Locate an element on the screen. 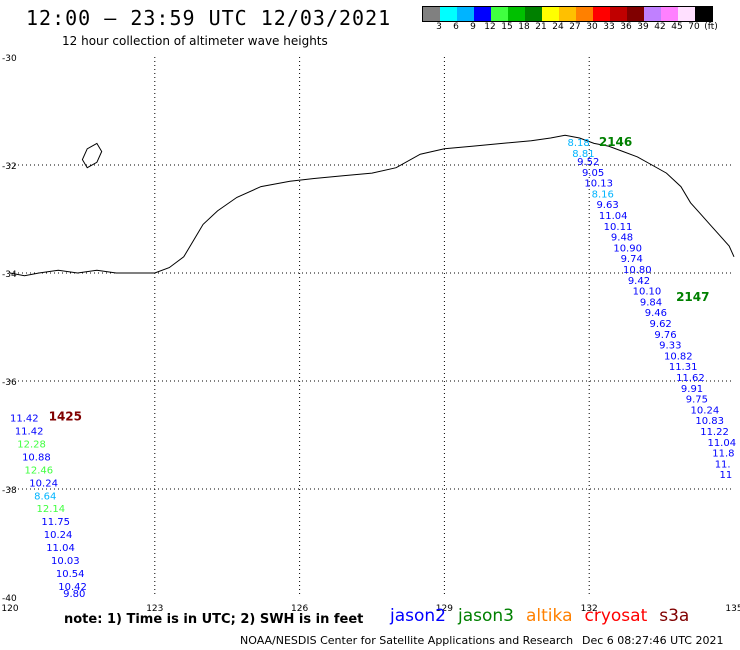 This screenshot has height=650, width=740. lon-tick-label: 120 is located at coordinates (9, 609).